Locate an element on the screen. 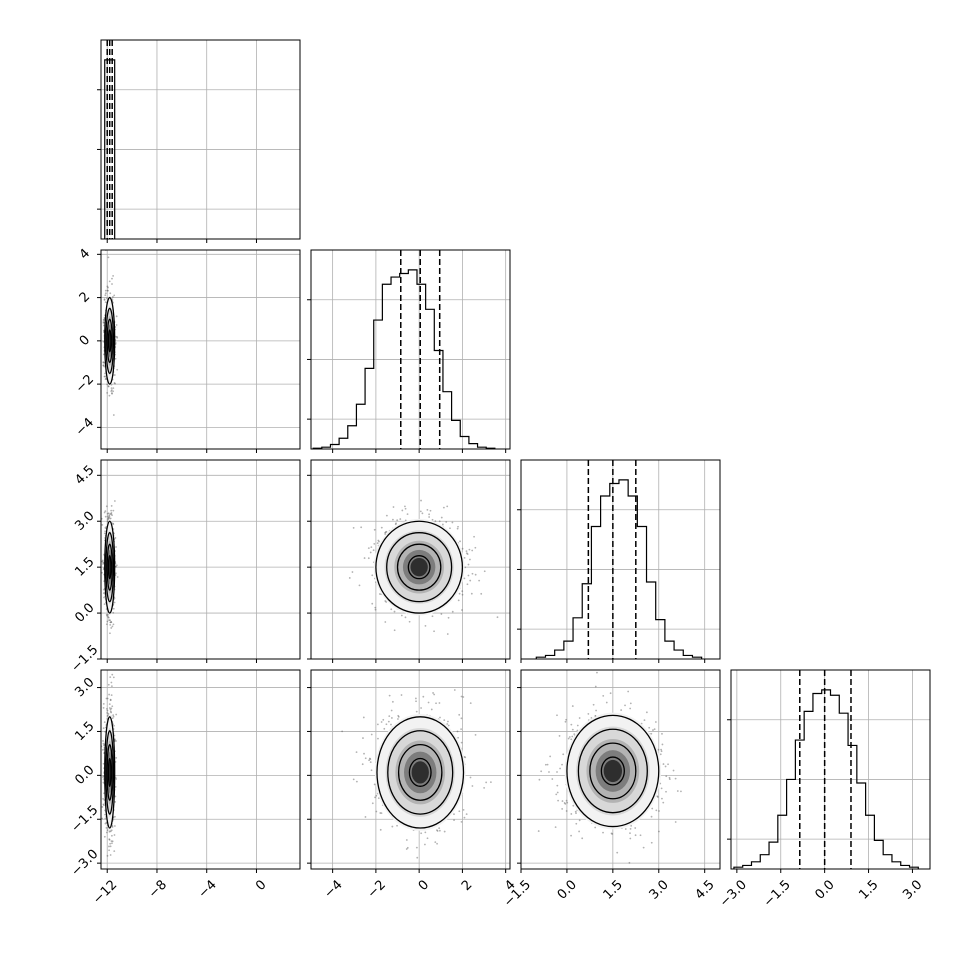 Image resolution: width=970 pixels, height=970 pixels. joint-panel-p2-p3: −1.5 0.0 1.5 3.0 4.5 is located at coordinates (611, 789).